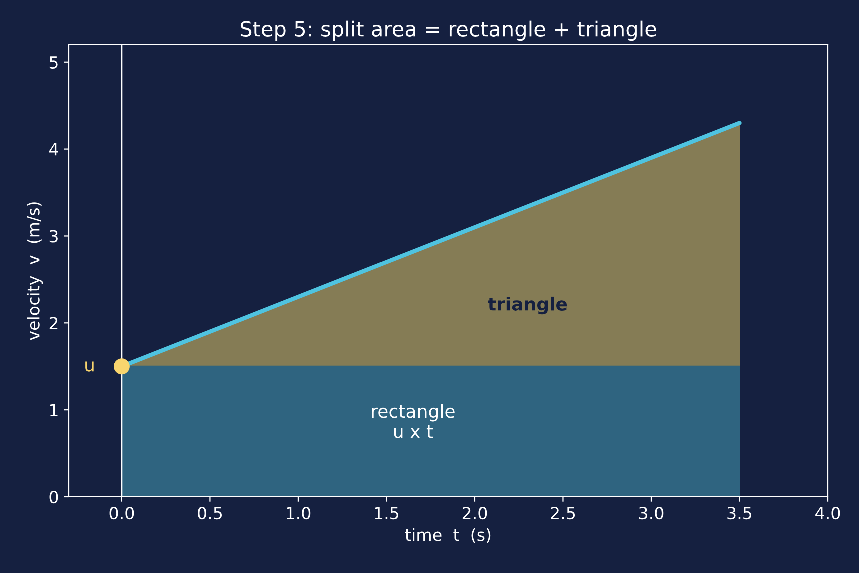 This screenshot has width=859, height=573. What do you see at coordinates (828, 513) in the screenshot?
I see `x-tick-label: 4.0` at bounding box center [828, 513].